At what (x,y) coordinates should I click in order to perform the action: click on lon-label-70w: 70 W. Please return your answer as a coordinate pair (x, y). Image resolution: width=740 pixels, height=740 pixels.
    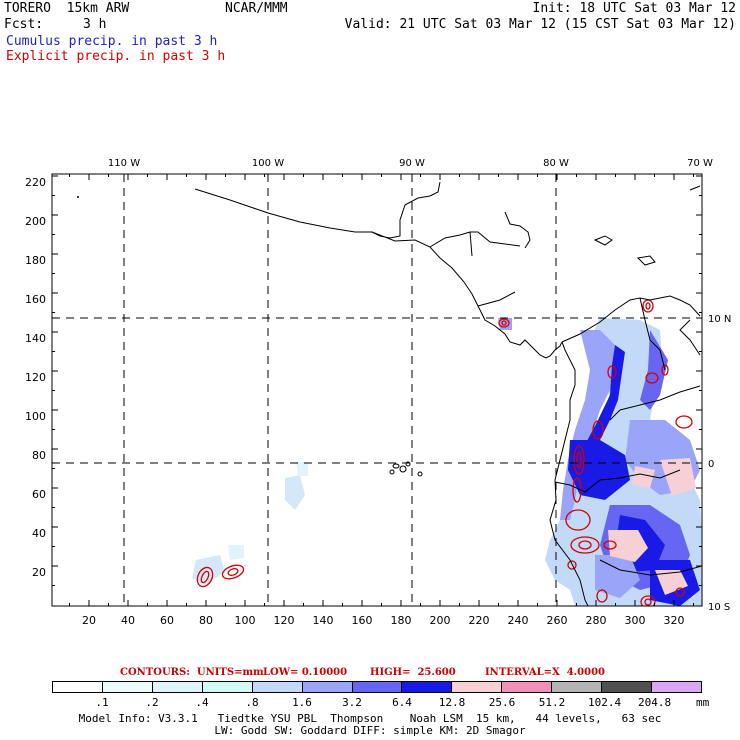
    Looking at the image, I should click on (700, 163).